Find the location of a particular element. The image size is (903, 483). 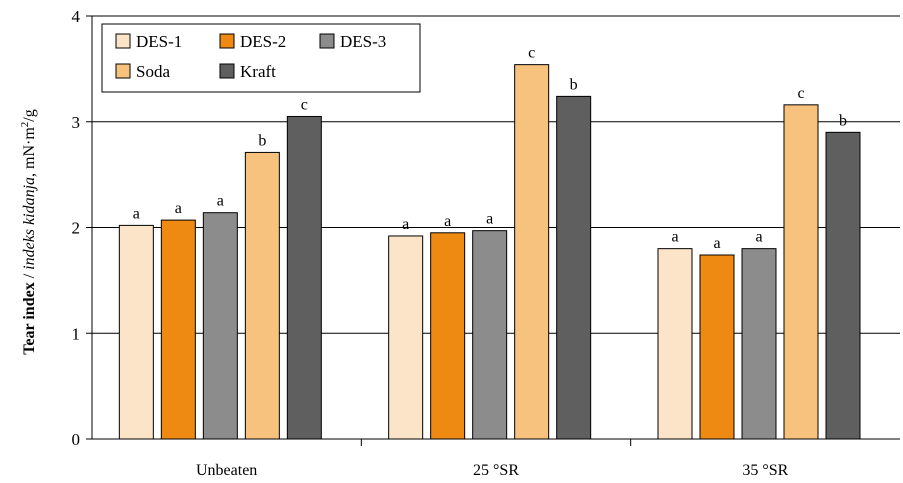

legend-entry: DES-3 is located at coordinates (363, 41).